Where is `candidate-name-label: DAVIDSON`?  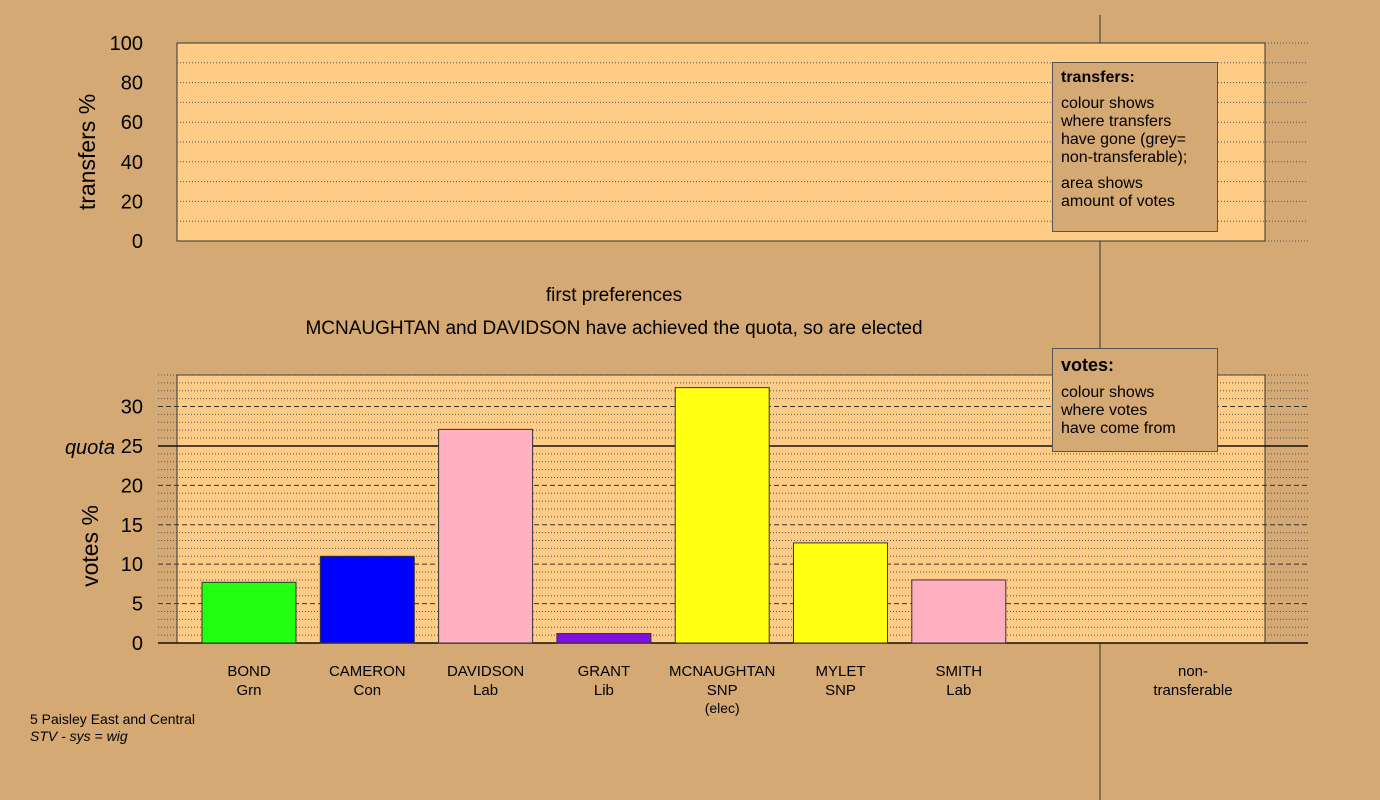
candidate-name-label: DAVIDSON is located at coordinates (485, 671).